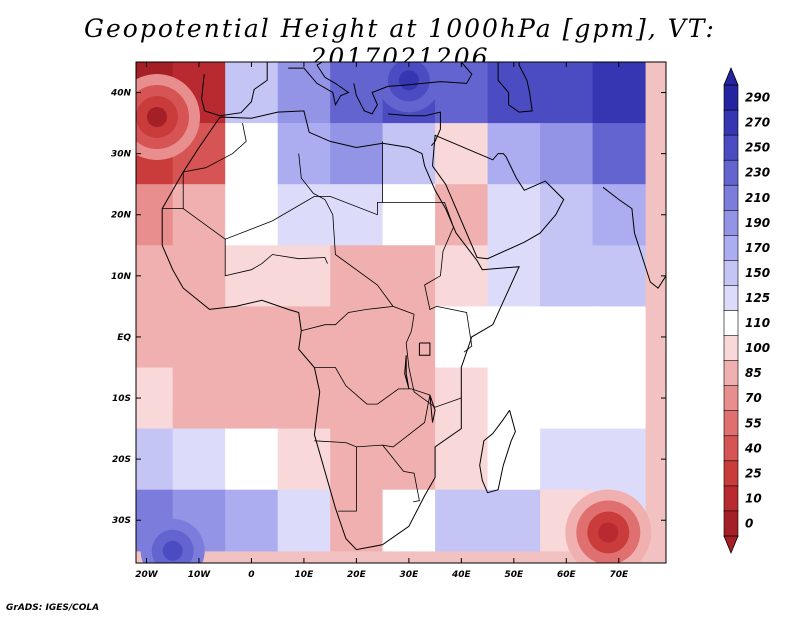 The width and height of the screenshot is (800, 618). What do you see at coordinates (121, 521) in the screenshot?
I see `y-tick-label-7: 30S` at bounding box center [121, 521].